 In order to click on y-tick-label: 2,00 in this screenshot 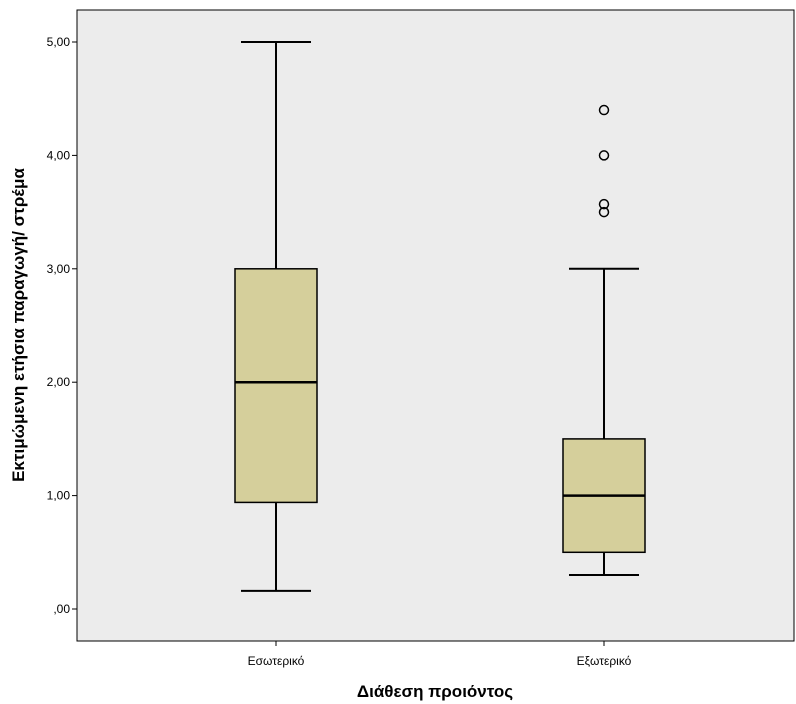, I will do `click(59, 382)`.